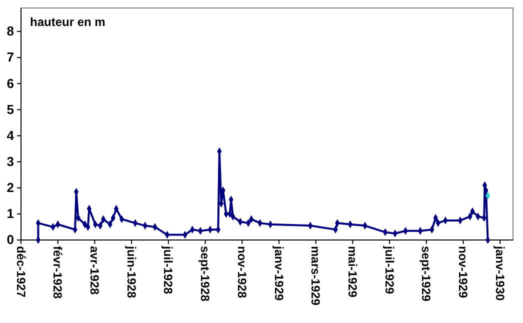 Image resolution: width=523 pixels, height=323 pixels. I want to click on x-tick-label: déc-1927, so click(21, 272).